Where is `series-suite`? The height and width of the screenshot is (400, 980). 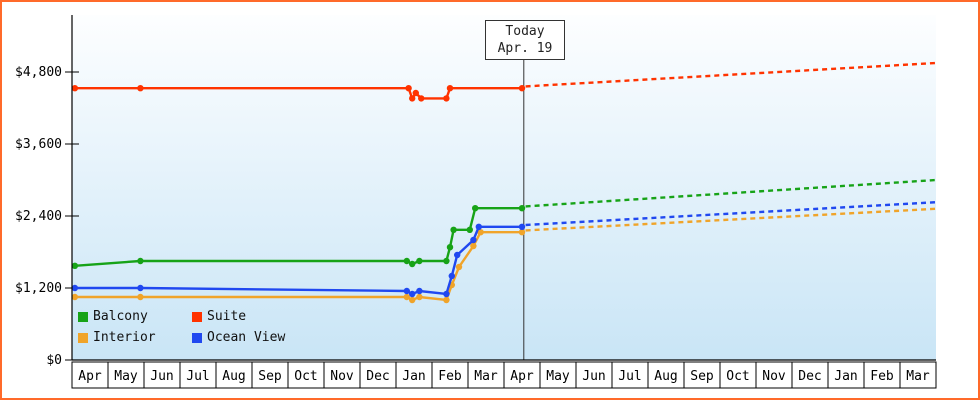 series-suite is located at coordinates (504, 81).